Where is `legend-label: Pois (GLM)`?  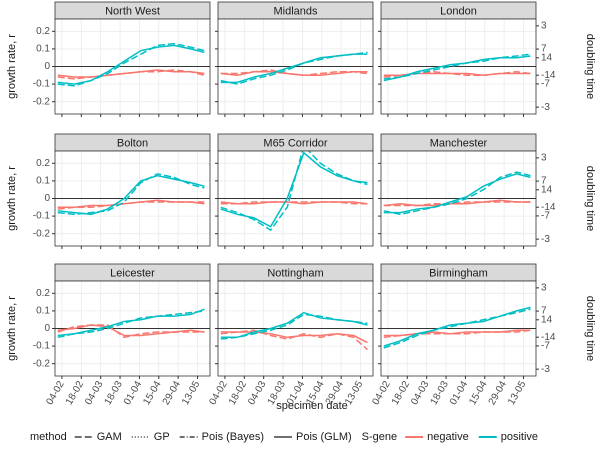
legend-label: Pois (GLM) is located at coordinates (324, 437).